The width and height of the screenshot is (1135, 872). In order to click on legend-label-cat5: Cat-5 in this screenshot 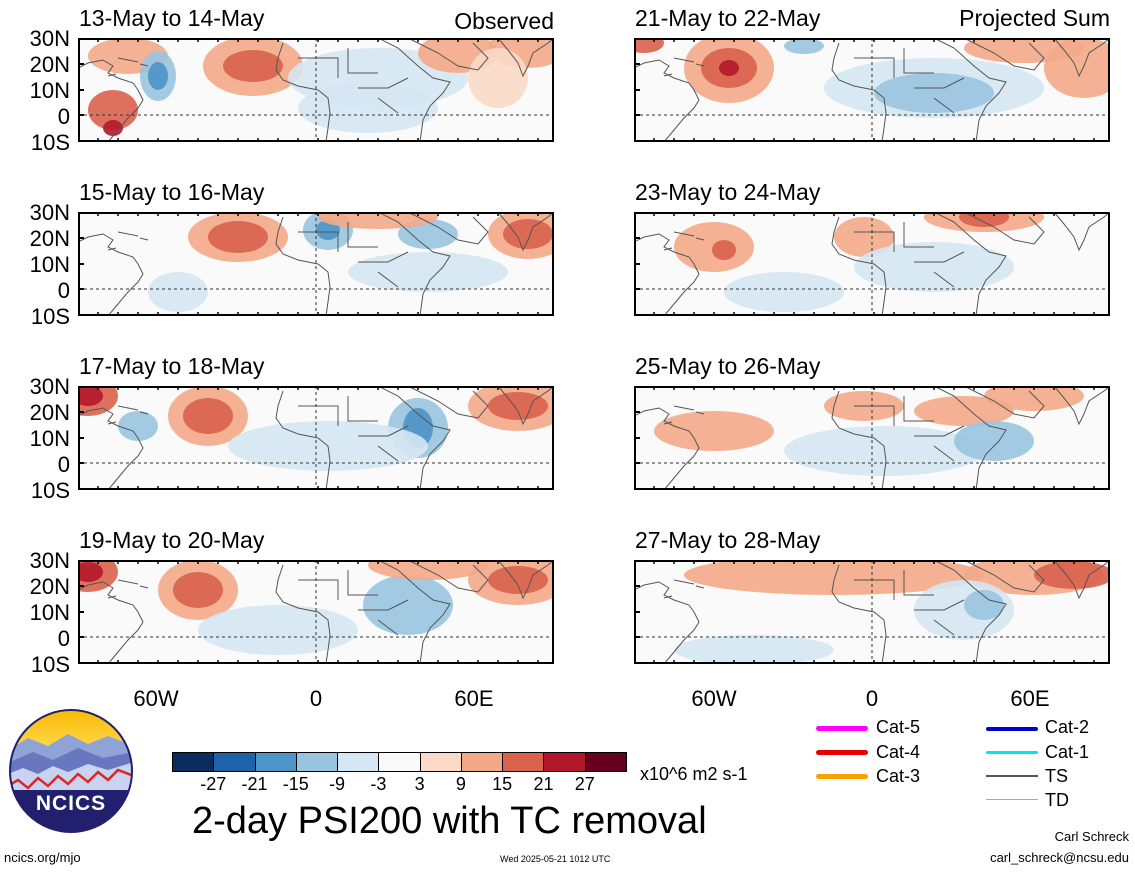, I will do `click(898, 727)`.